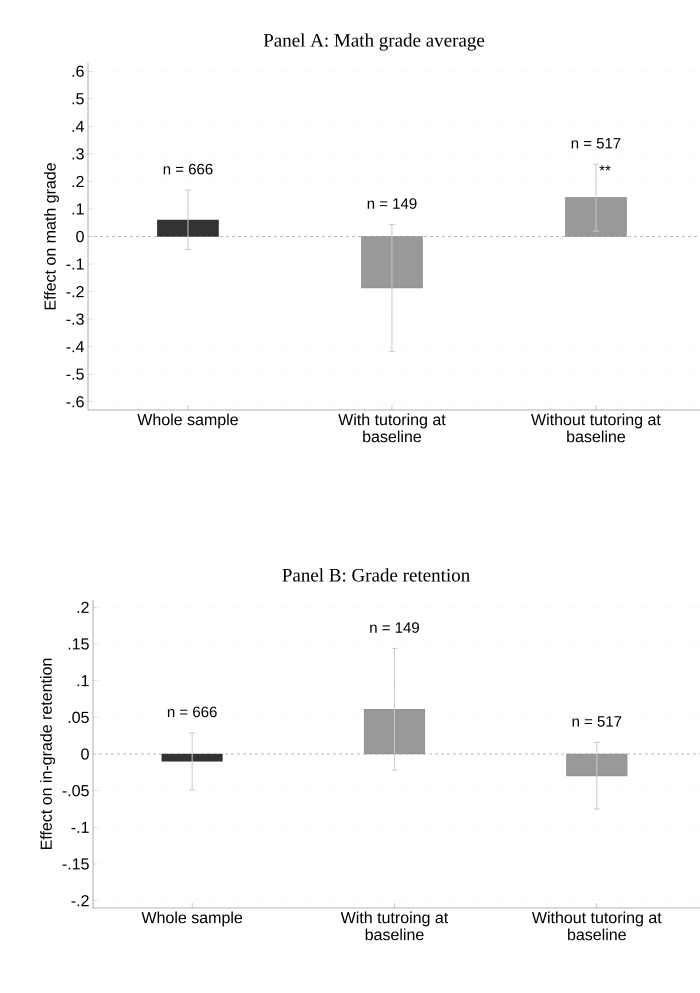 The width and height of the screenshot is (700, 993). I want to click on y-tick-label: .05, so click(78, 717).